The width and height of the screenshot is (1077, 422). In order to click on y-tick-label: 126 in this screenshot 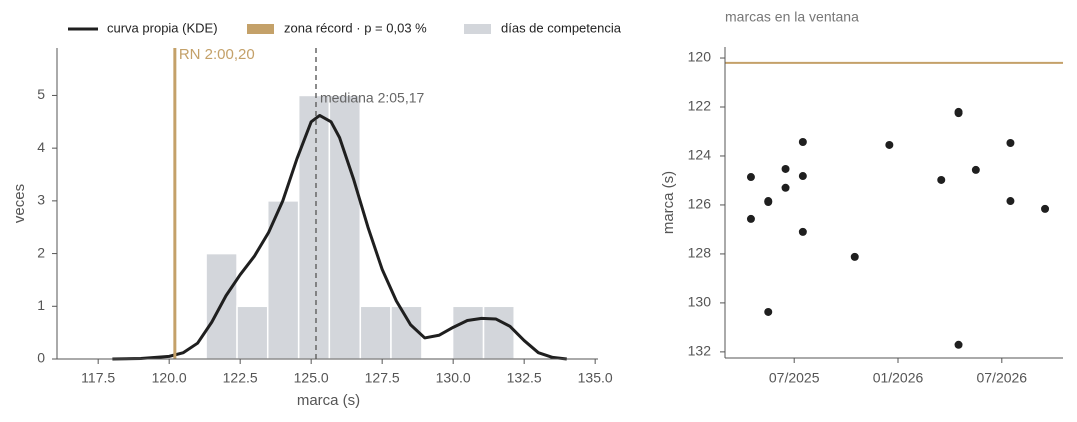, I will do `click(700, 204)`.